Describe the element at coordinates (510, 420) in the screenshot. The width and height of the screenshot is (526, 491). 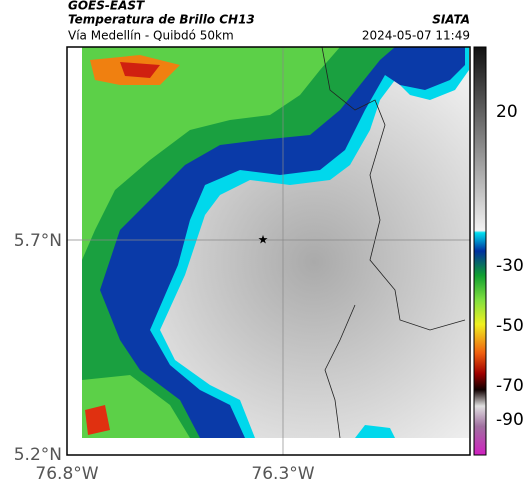
I see `colorbar-tick: -90` at that location.